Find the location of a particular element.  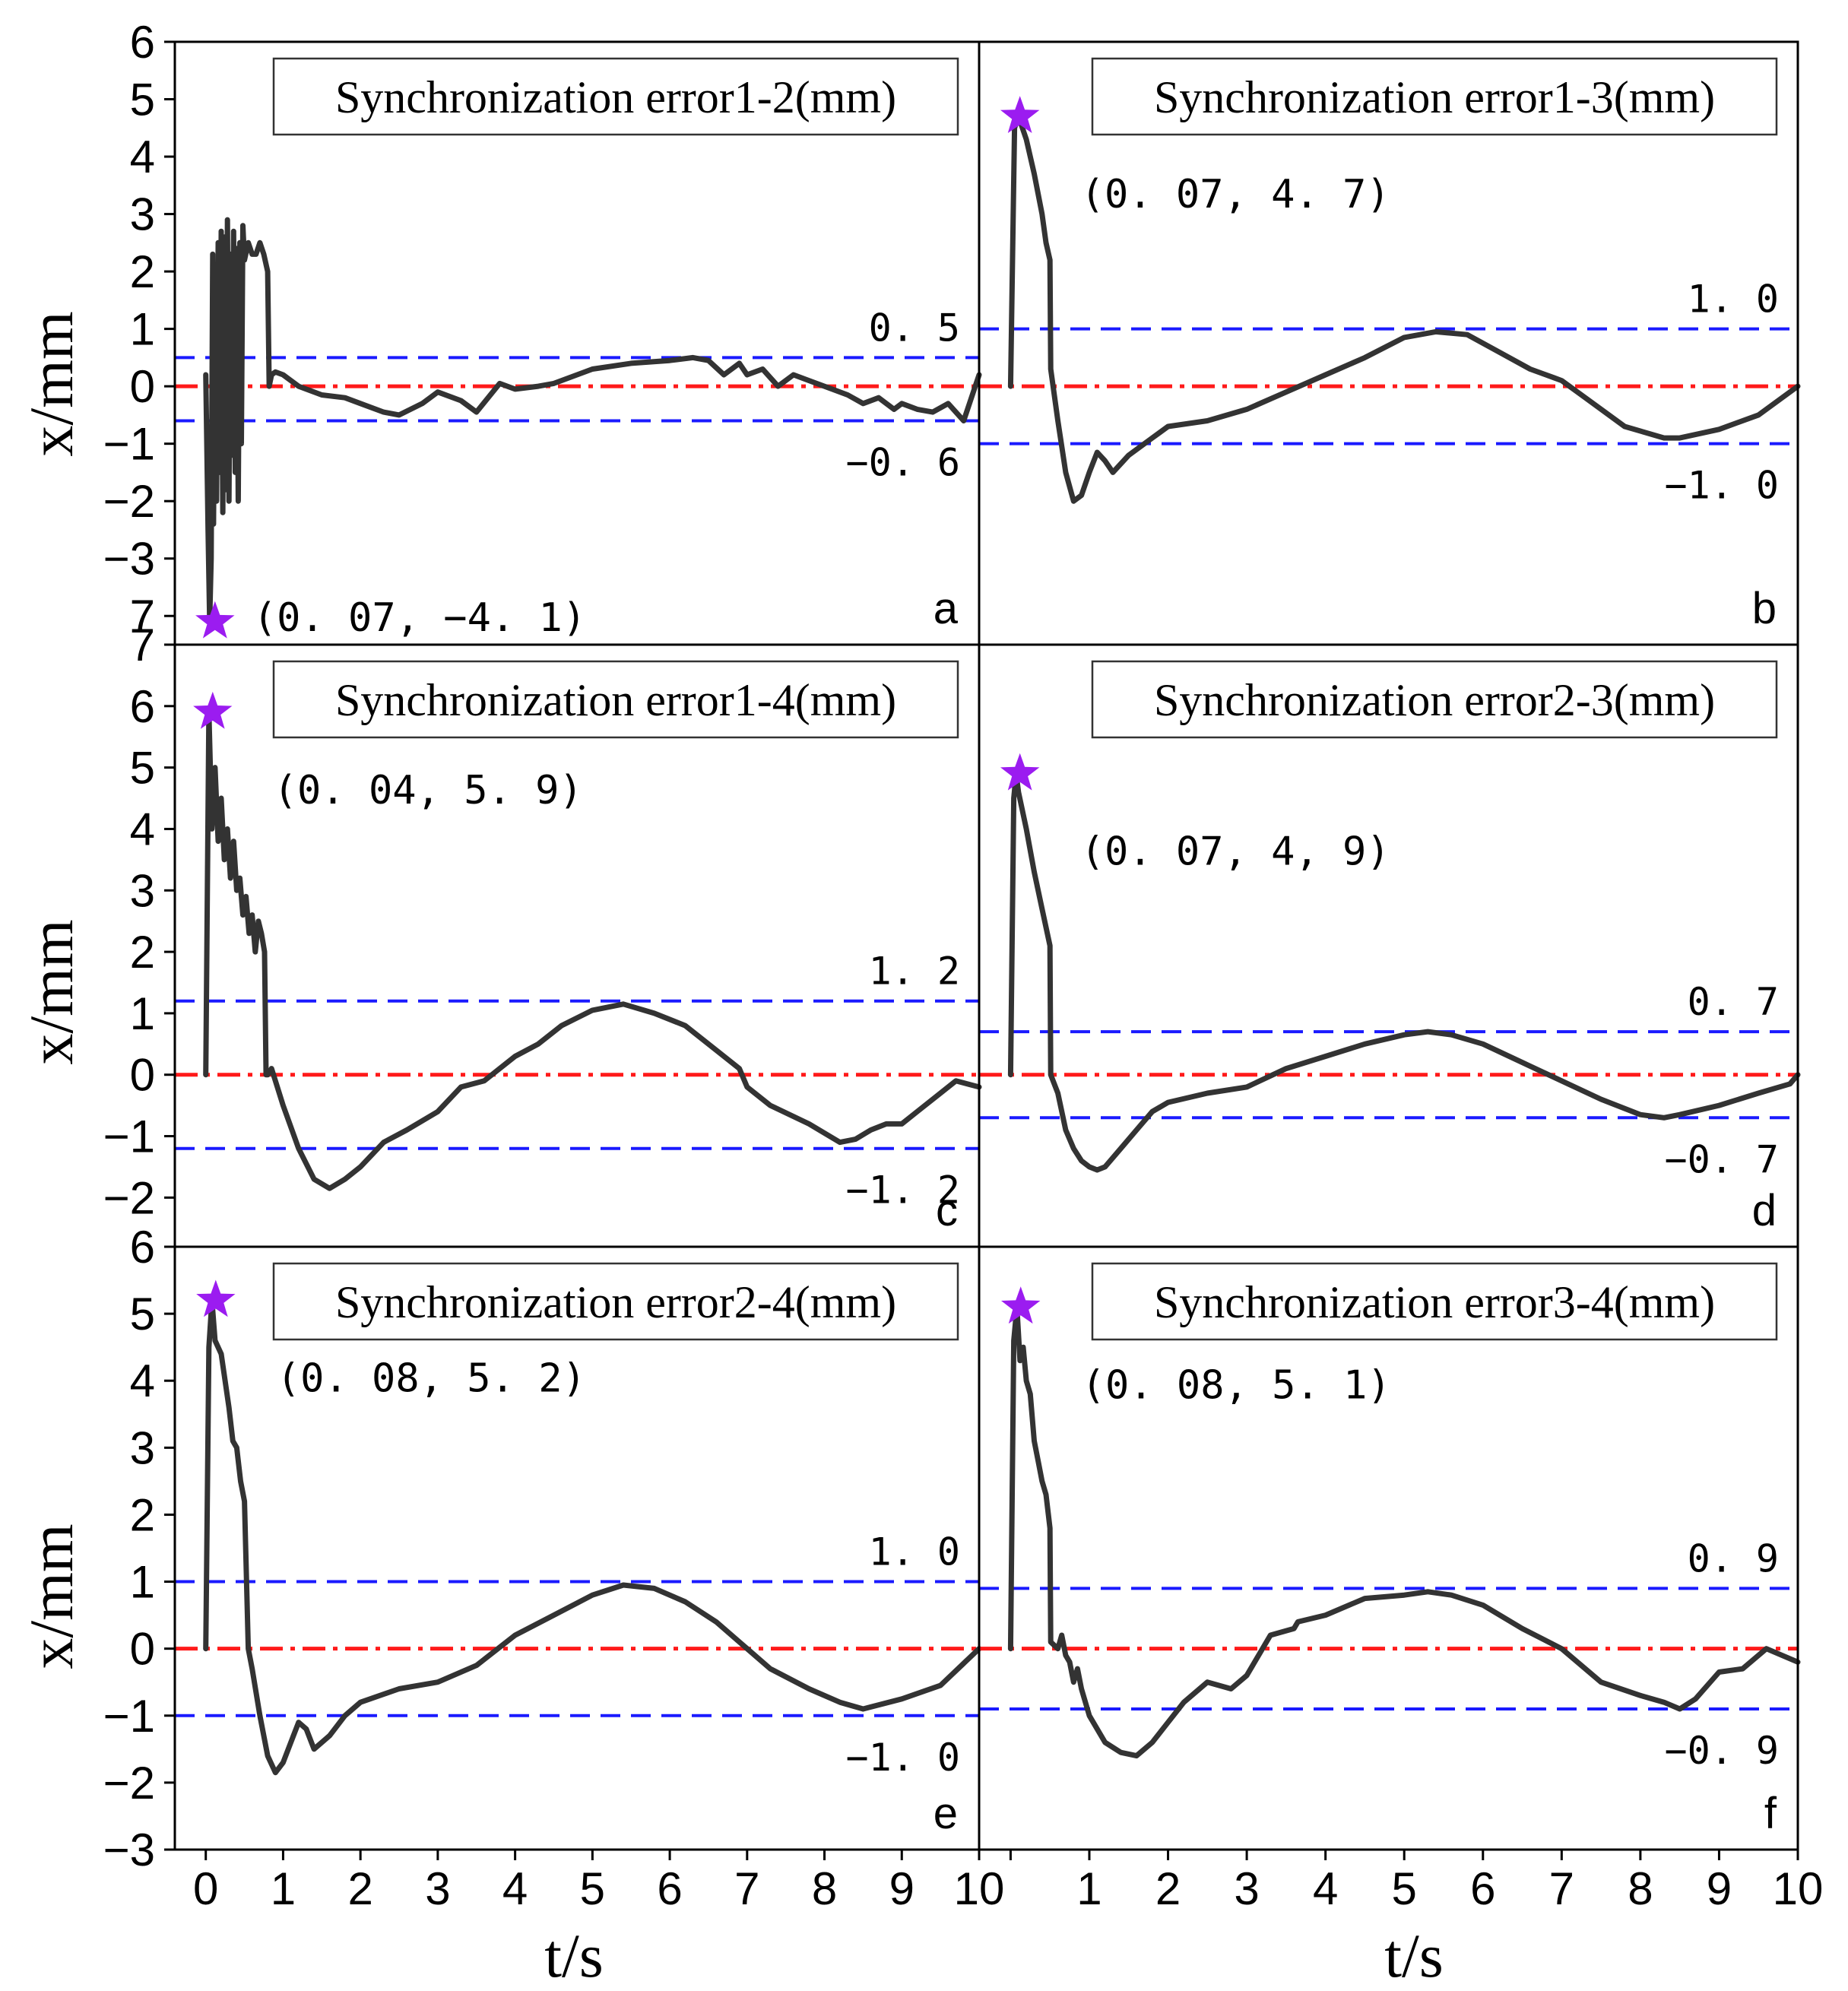

peak-label: (0. 08, 5. 2) is located at coordinates (431, 1378).